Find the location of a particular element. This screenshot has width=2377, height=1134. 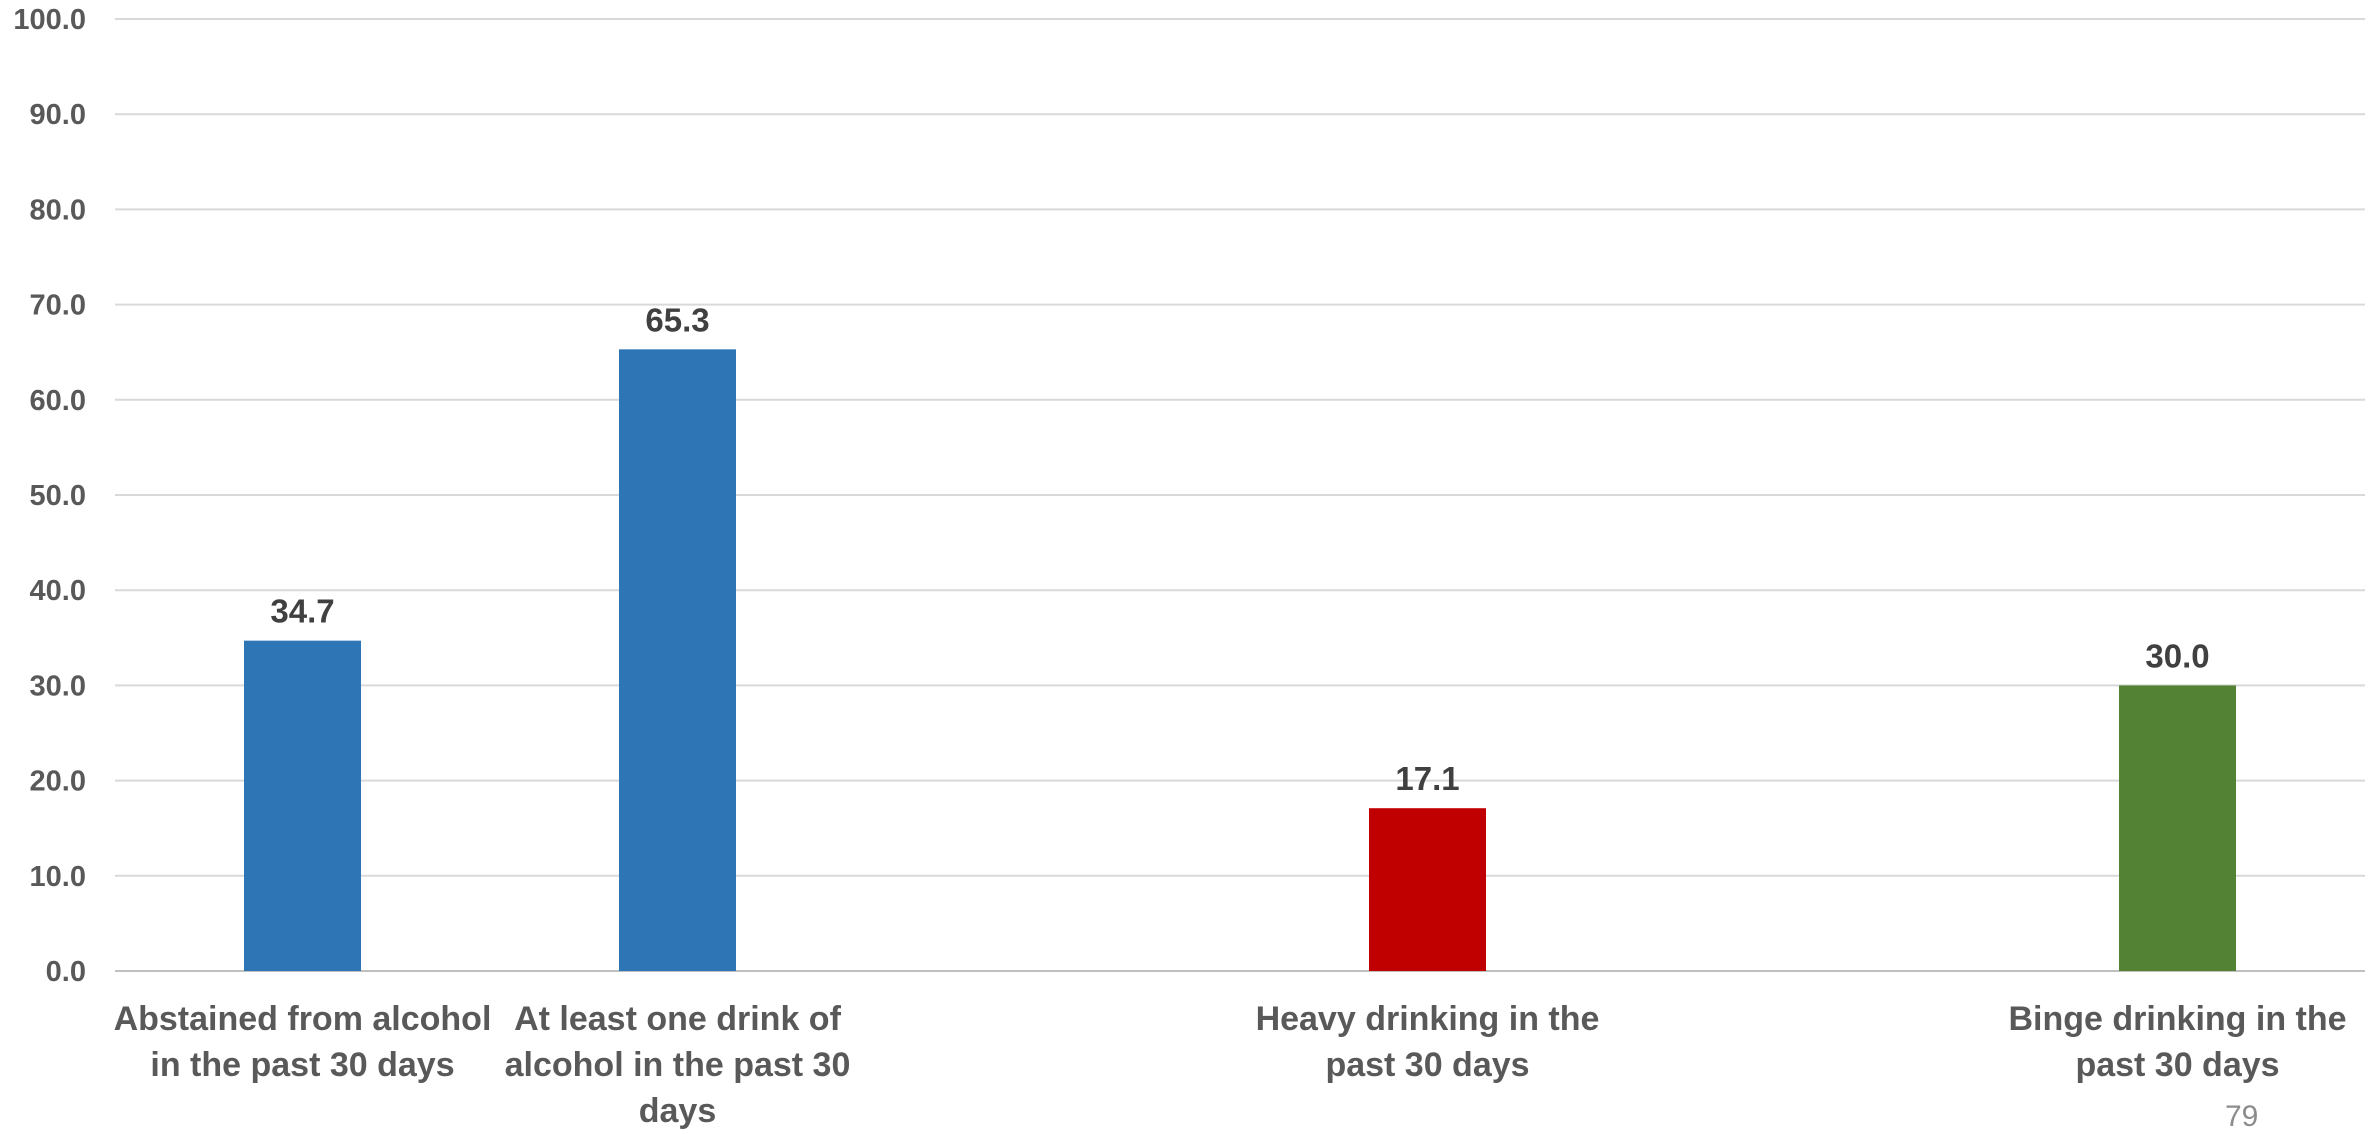

x-tick-label-line: days is located at coordinates (678, 1111).